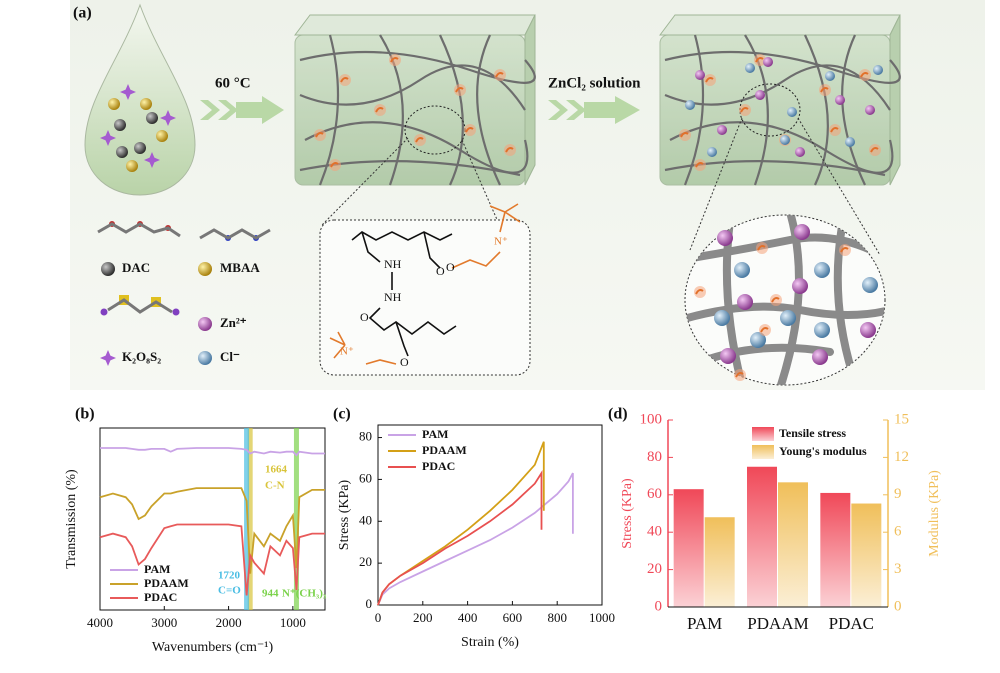 This screenshot has height=673, width=1000. What do you see at coordinates (423, 617) in the screenshot?
I see `x-tick-label: 200` at bounding box center [423, 617].